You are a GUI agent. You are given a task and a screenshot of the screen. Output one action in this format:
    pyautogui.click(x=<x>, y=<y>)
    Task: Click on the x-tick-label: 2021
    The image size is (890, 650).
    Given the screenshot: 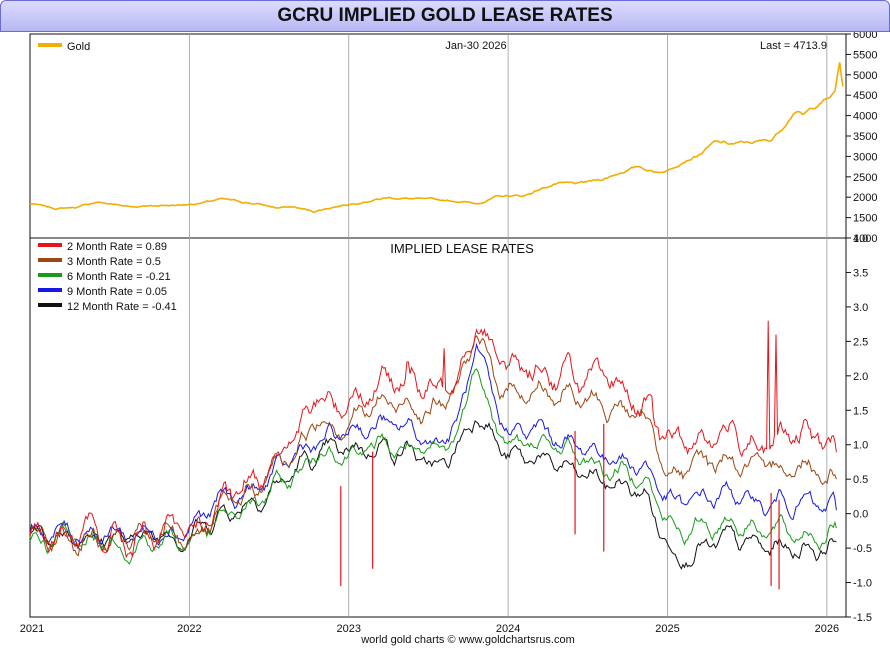 What is the action you would take?
    pyautogui.click(x=32, y=629)
    